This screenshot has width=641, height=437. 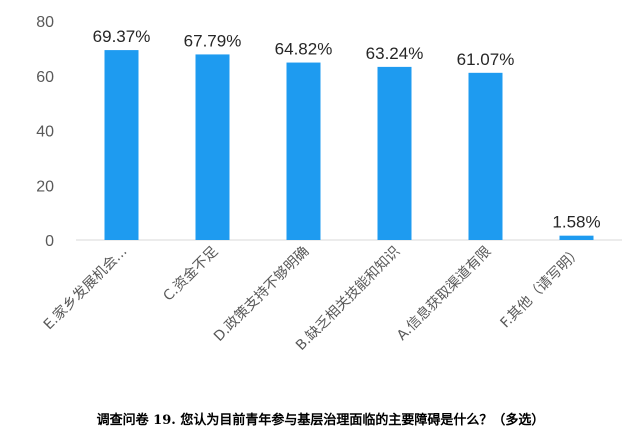 What do you see at coordinates (443, 293) in the screenshot?
I see `category-label: A.信息获取渠道有限` at bounding box center [443, 293].